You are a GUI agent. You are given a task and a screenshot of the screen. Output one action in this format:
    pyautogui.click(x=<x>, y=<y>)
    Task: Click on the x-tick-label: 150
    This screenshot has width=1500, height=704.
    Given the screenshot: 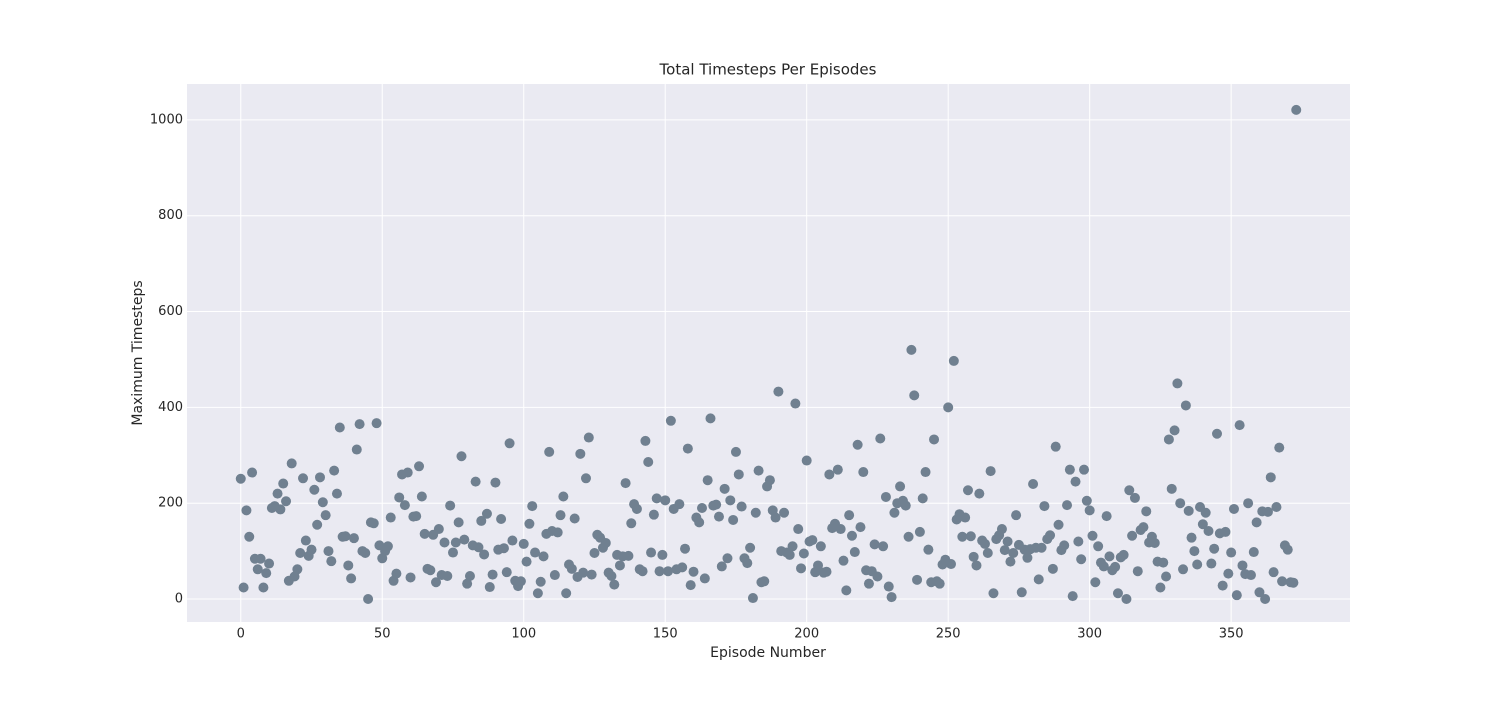 What is the action you would take?
    pyautogui.click(x=665, y=634)
    